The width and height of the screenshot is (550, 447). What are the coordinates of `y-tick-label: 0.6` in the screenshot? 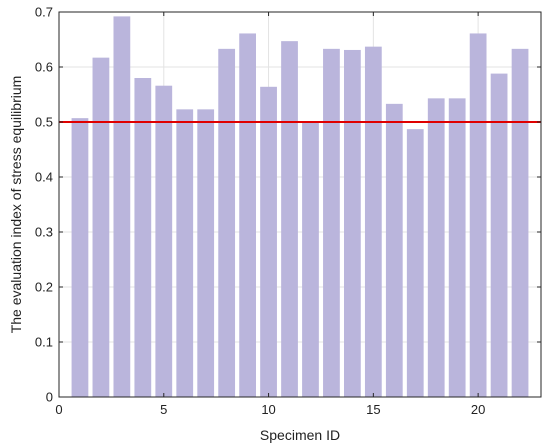 It's located at (44, 67).